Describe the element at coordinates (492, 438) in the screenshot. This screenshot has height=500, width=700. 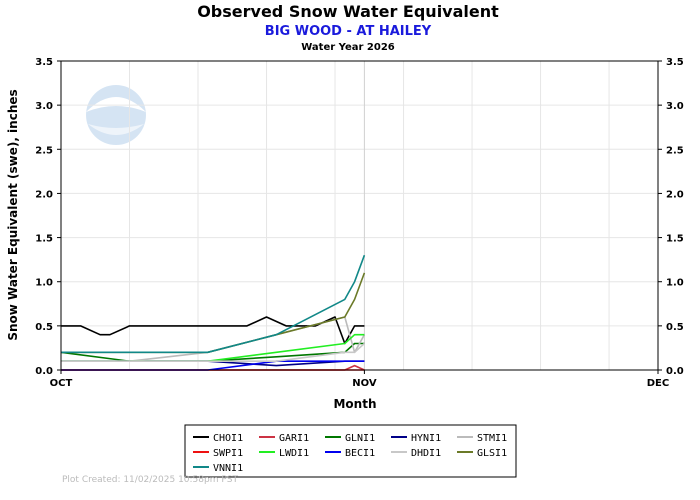
I see `legend-label-stmi1: STMI1` at that location.